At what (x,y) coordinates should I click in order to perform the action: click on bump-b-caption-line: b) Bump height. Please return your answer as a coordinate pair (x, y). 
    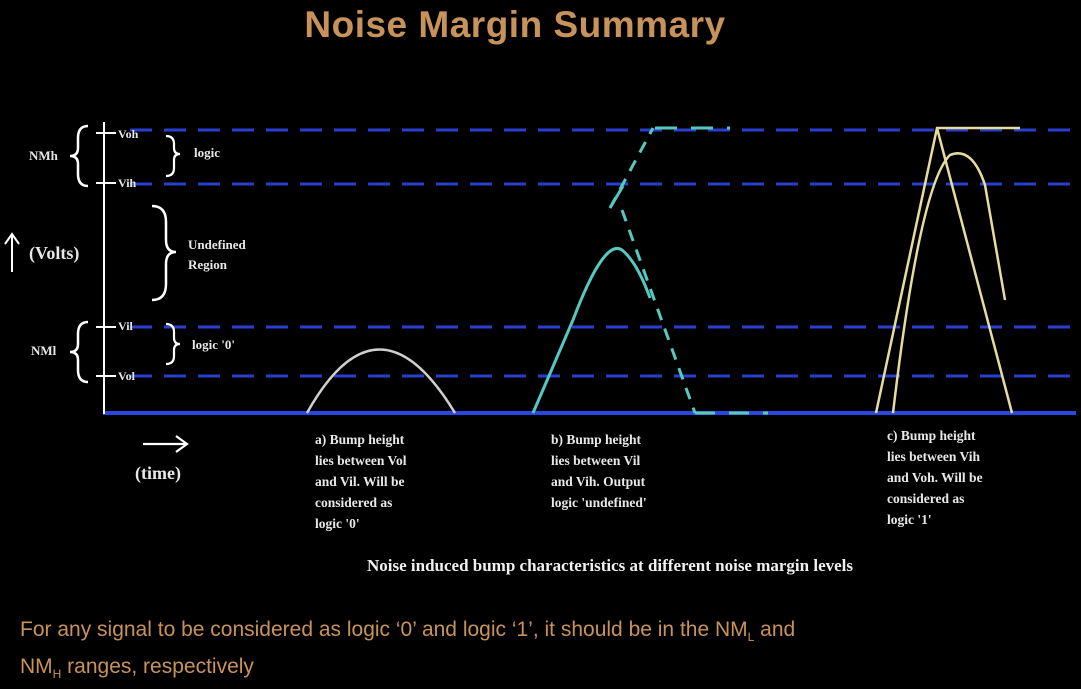
    Looking at the image, I should click on (596, 439).